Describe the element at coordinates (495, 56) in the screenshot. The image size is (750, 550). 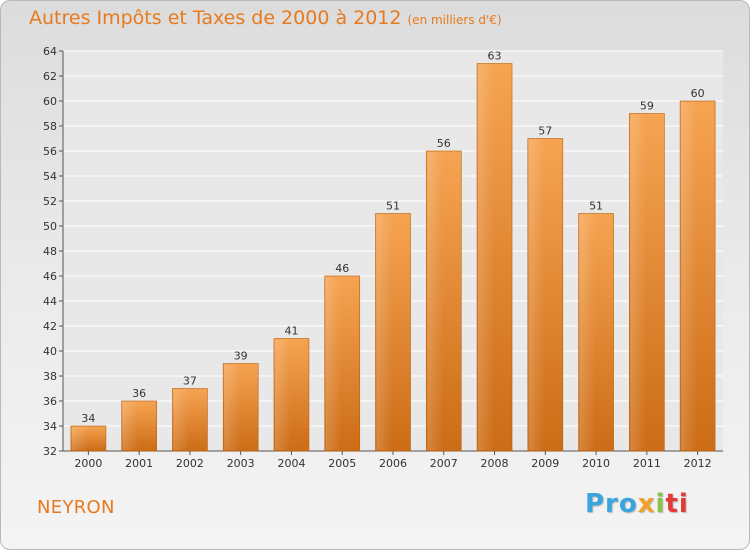
I see `data-label-2008: 63` at that location.